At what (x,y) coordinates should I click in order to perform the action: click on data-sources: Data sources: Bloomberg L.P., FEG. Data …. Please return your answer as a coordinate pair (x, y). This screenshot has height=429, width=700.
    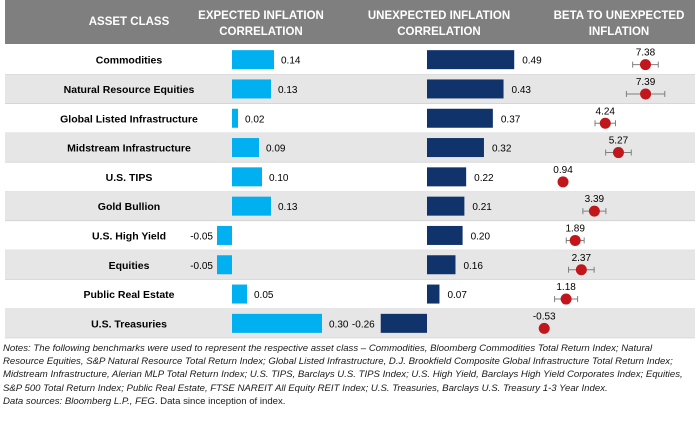
    Looking at the image, I should click on (349, 401).